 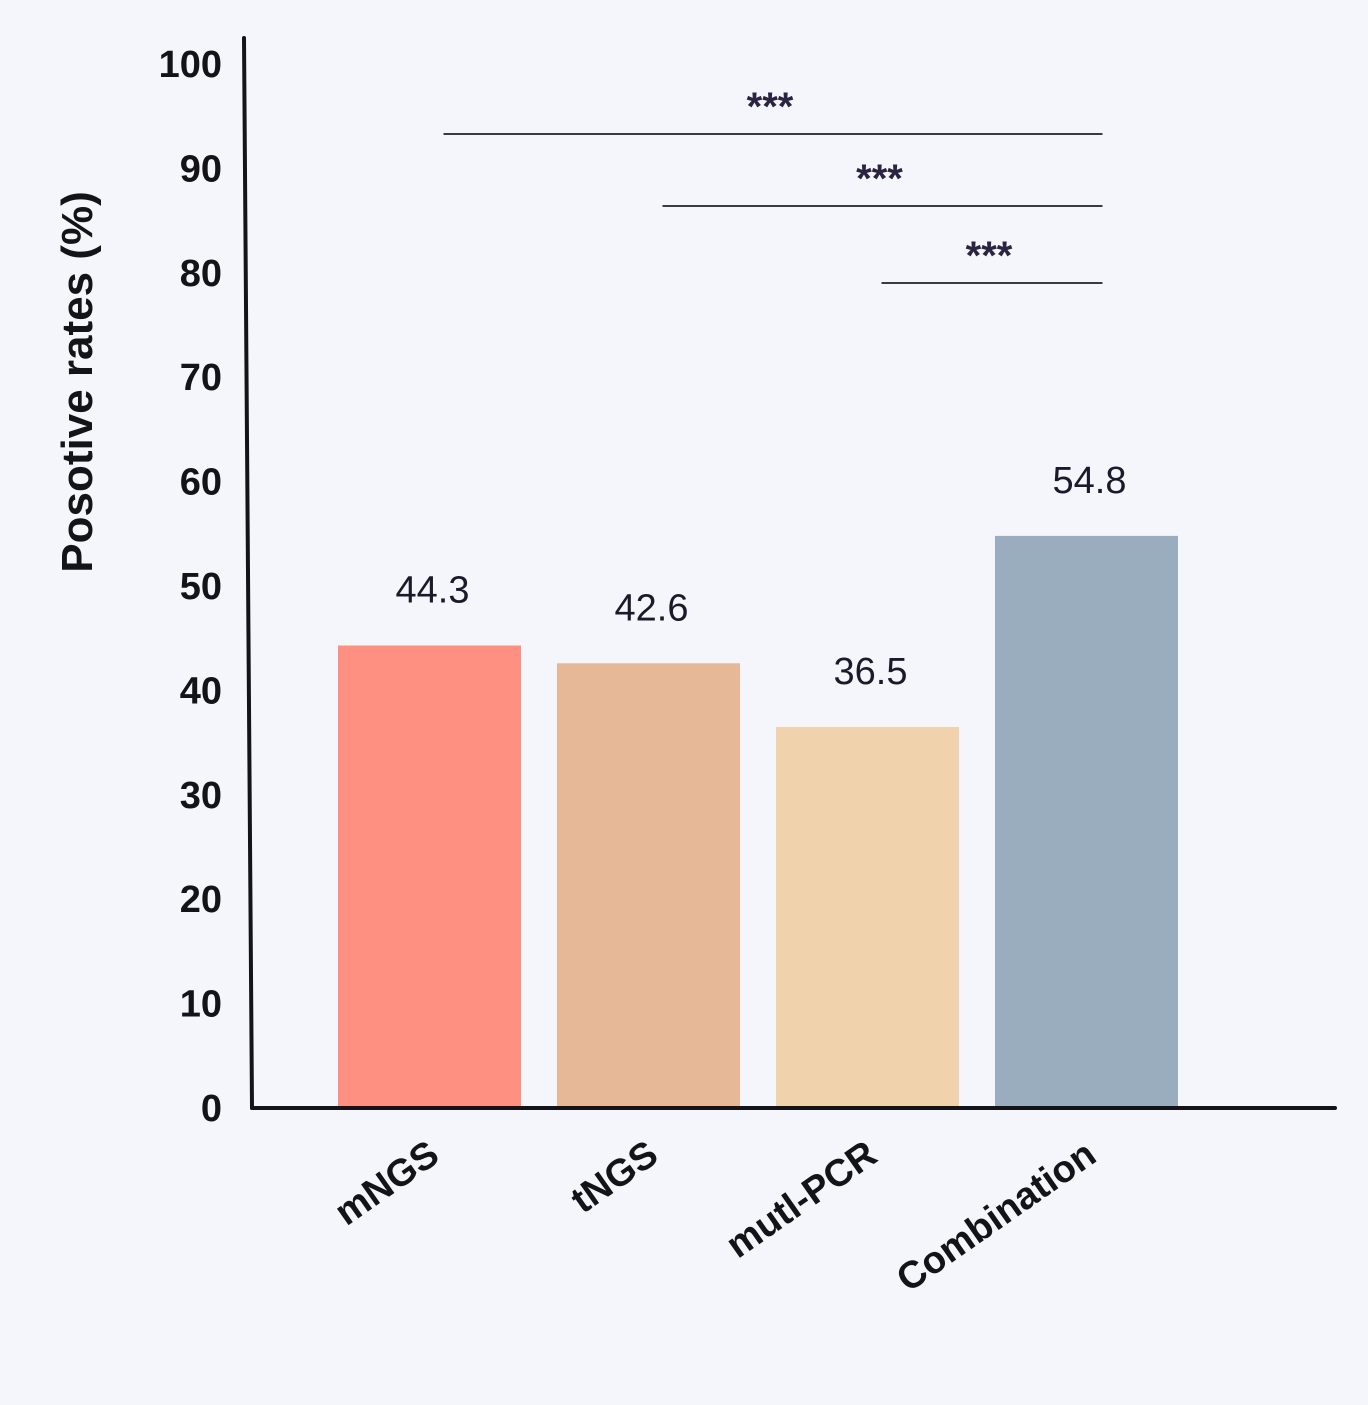 I want to click on value-label: 44.3, so click(x=433, y=591).